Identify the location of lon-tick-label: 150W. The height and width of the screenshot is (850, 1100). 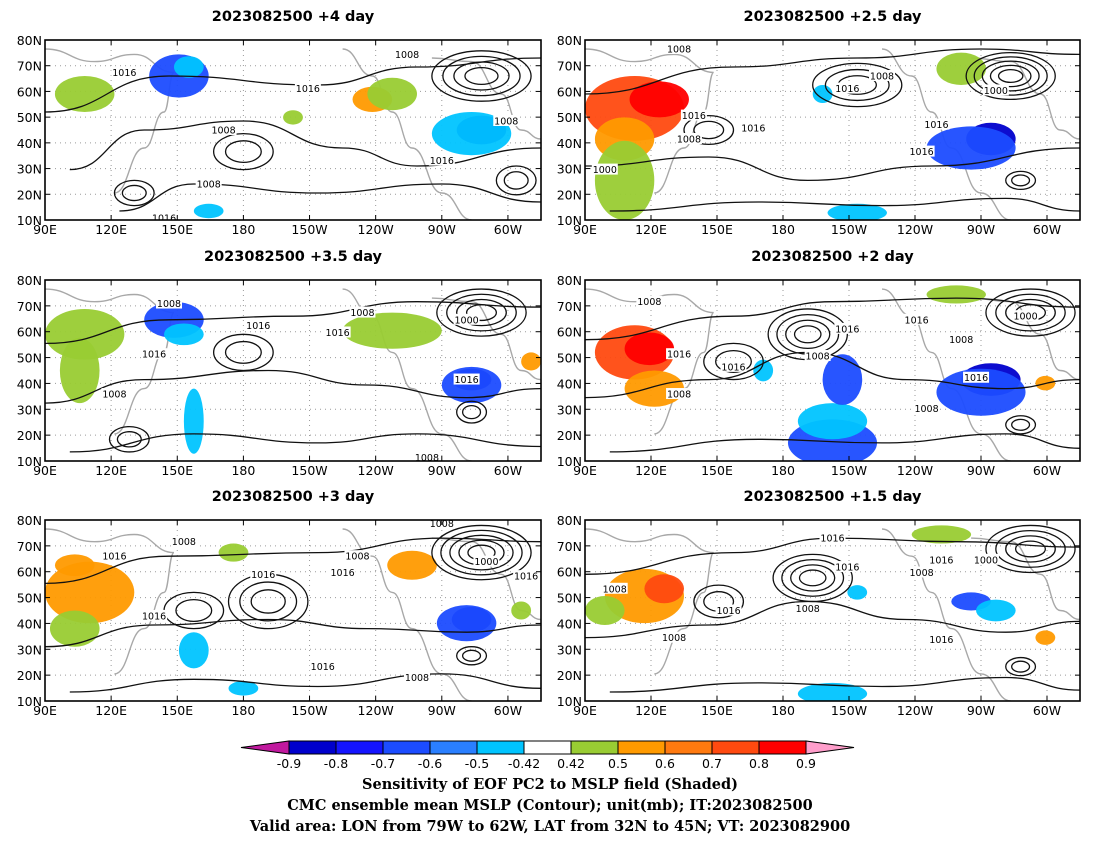
(849, 229).